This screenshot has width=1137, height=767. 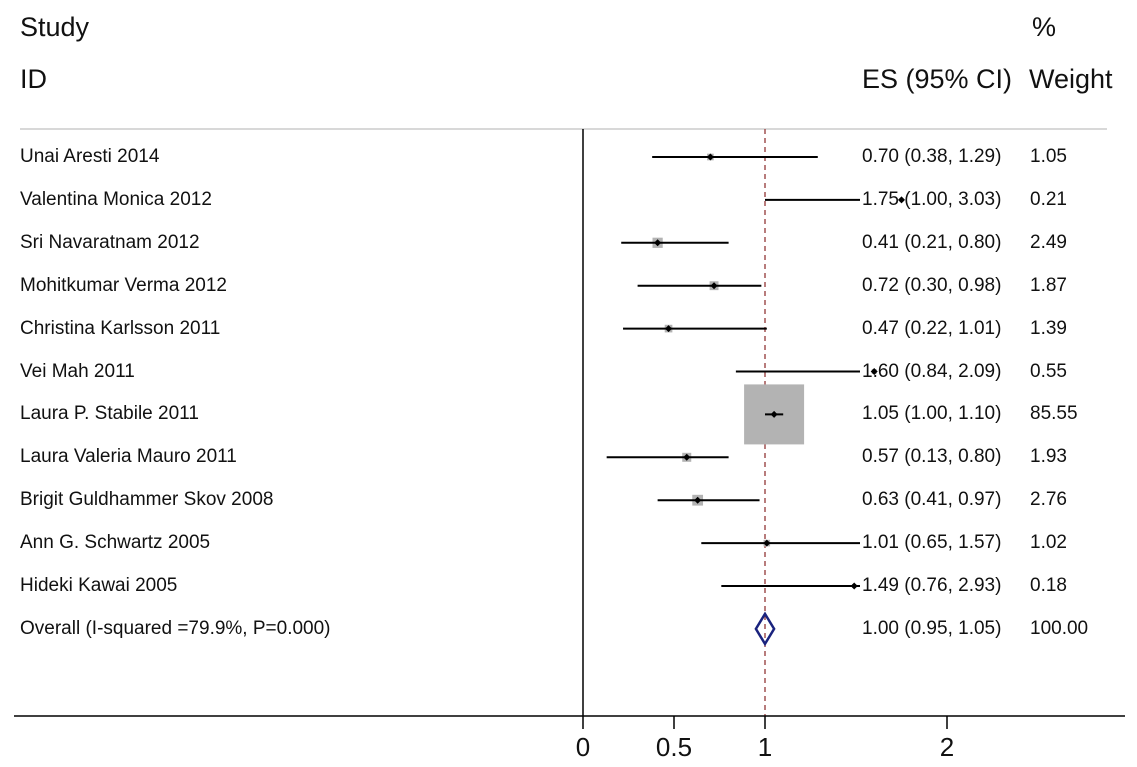 I want to click on study-es: 1.05 (1.00, 1.10), so click(x=932, y=414).